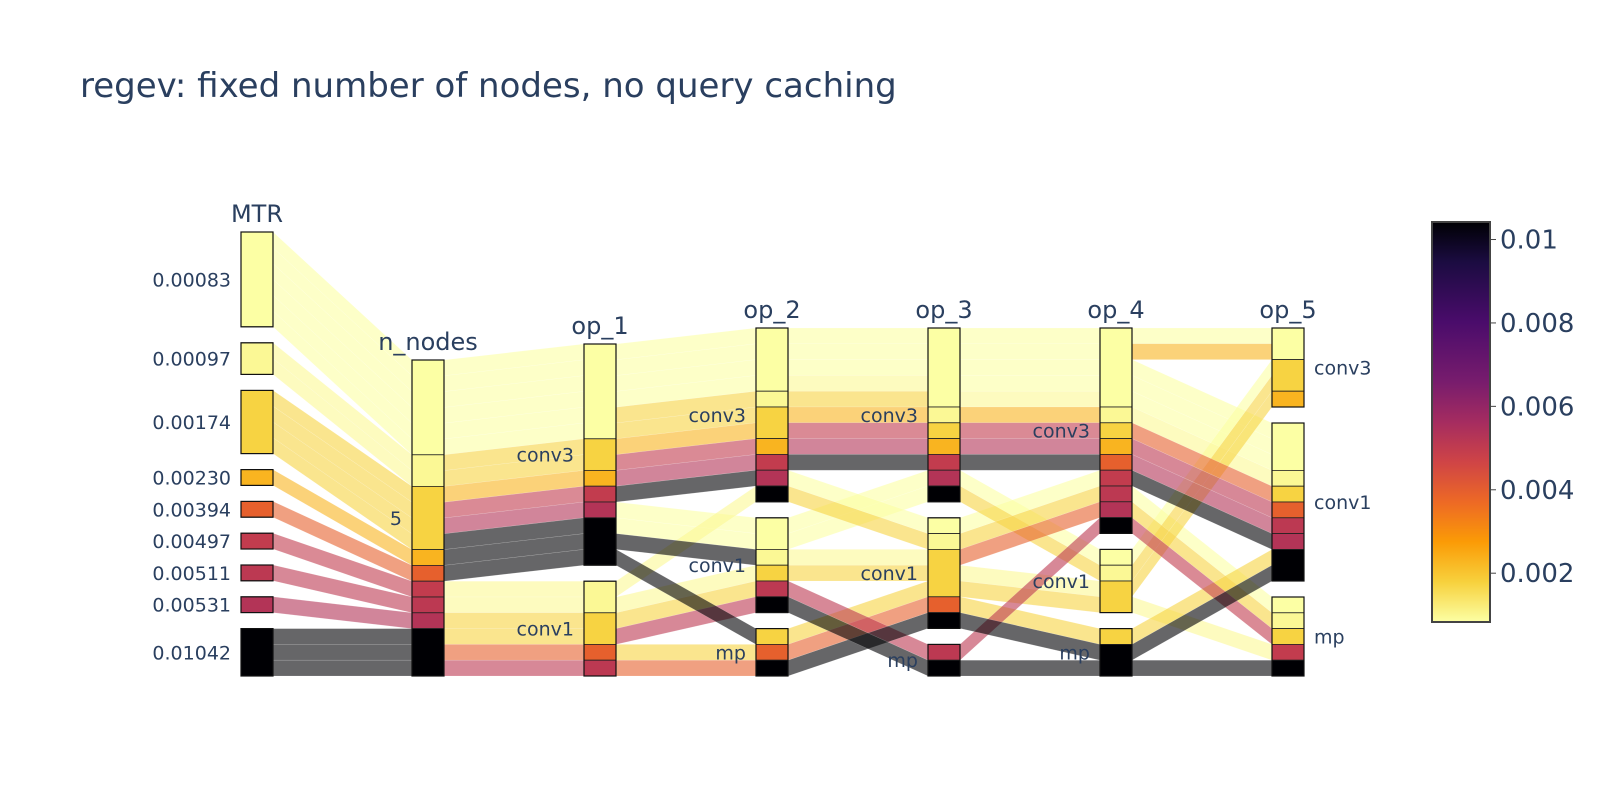 The image size is (1600, 800). I want to click on dimension-label: op_5, so click(1287, 310).